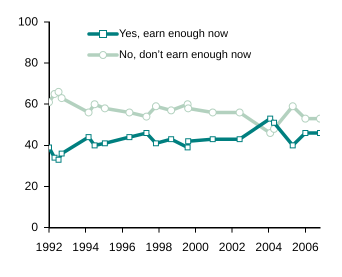 The image size is (342, 277). Describe the element at coordinates (232, 247) in the screenshot. I see `x-tick-label: 2002` at that location.